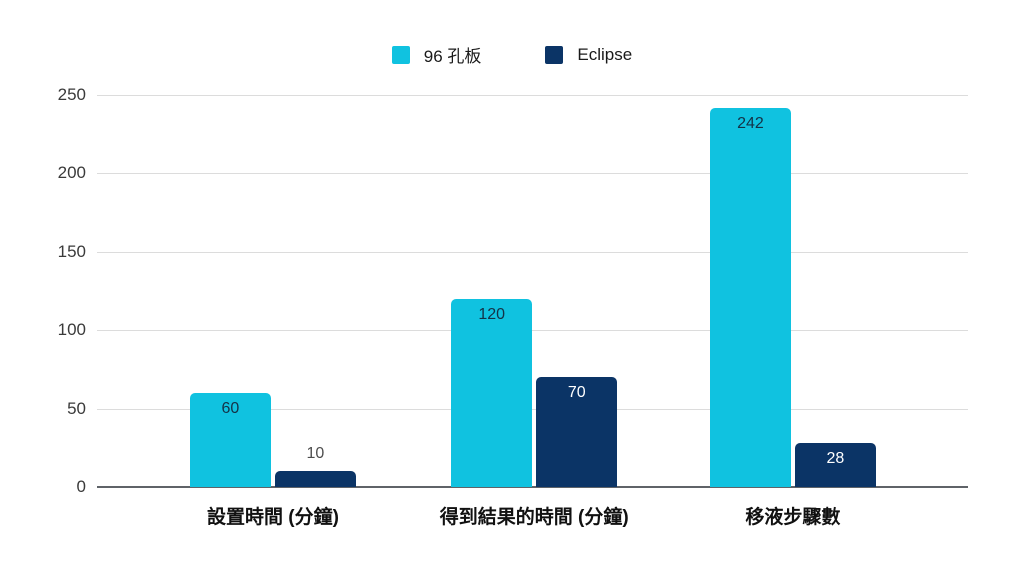  What do you see at coordinates (452, 56) in the screenshot?
I see `legend-label: 96 孔板` at bounding box center [452, 56].